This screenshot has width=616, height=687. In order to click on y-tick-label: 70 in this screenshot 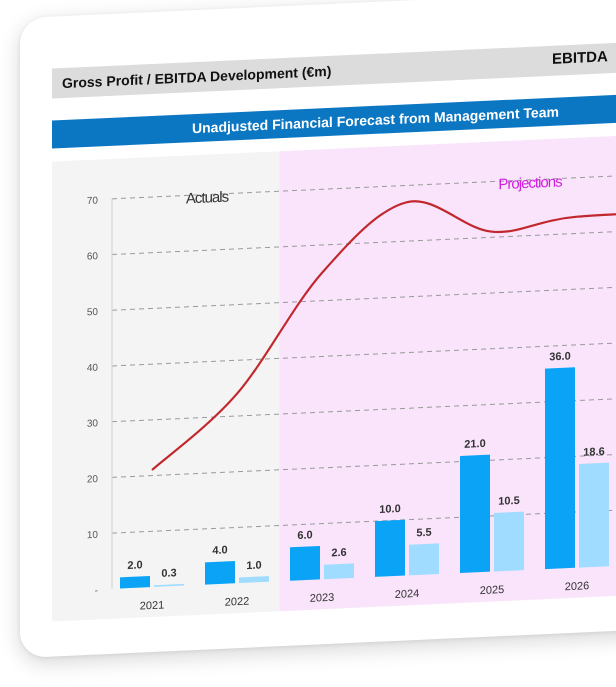, I will do `click(93, 201)`.